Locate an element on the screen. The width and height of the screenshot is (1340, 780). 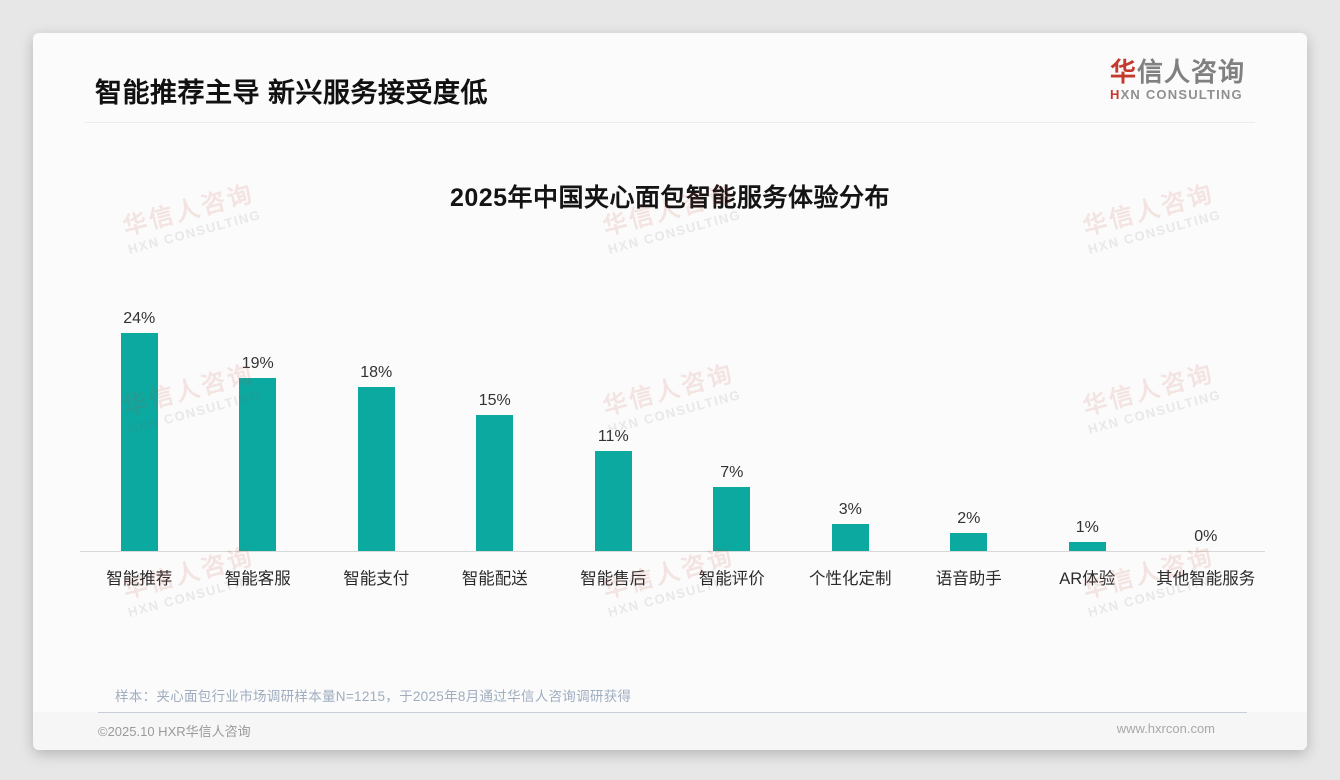
category-label: 语音助手 is located at coordinates (968, 579).